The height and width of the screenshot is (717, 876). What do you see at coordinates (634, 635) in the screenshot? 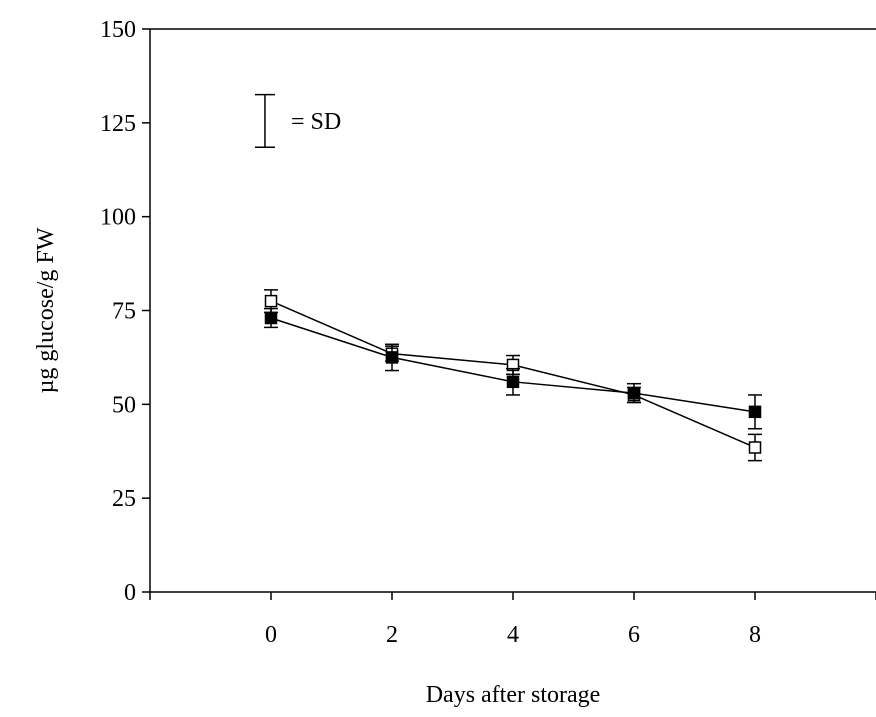
I see `x-tick-label: 6` at bounding box center [634, 635].